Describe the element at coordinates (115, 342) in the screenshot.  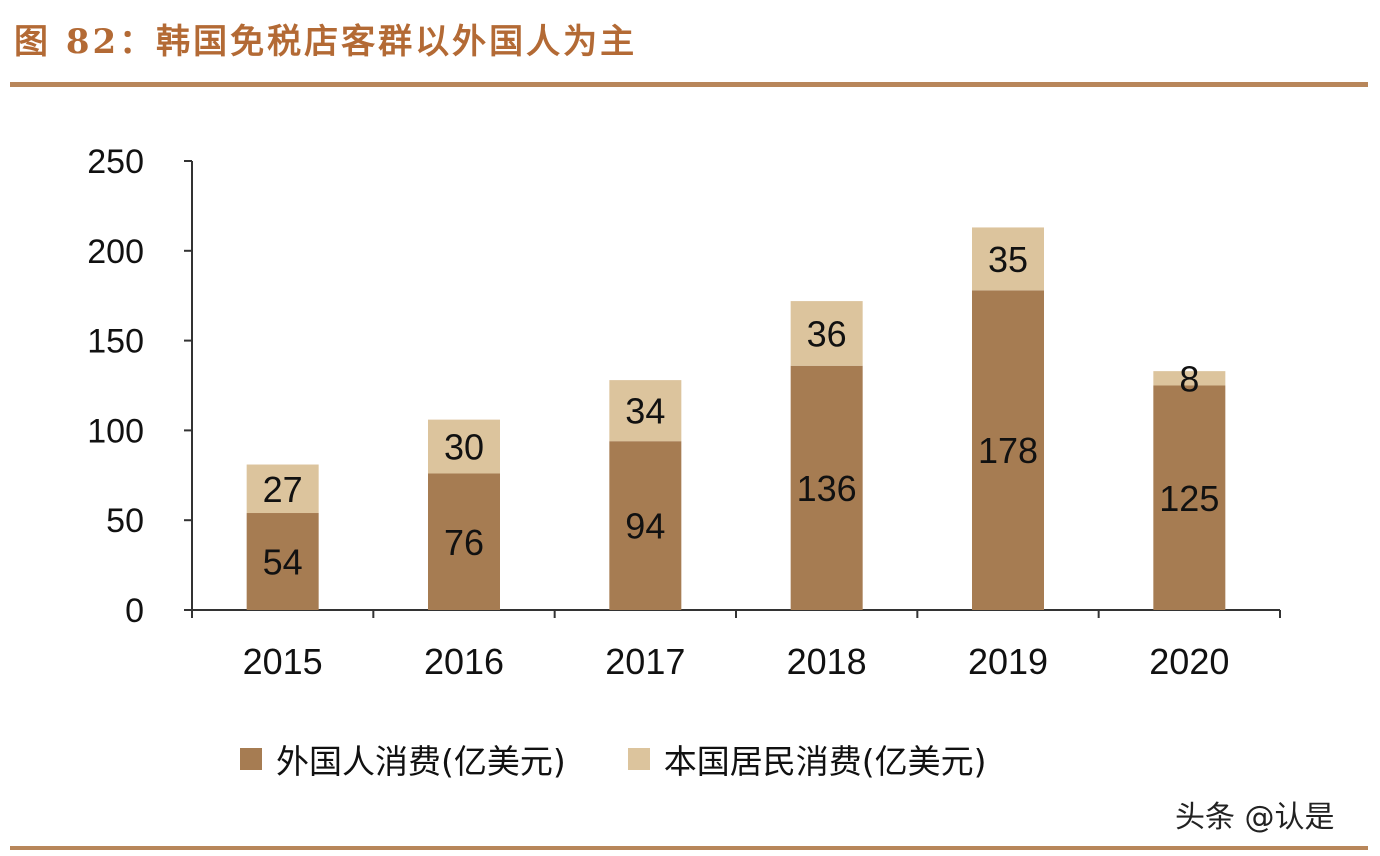
I see `y-tick-label: 150` at that location.